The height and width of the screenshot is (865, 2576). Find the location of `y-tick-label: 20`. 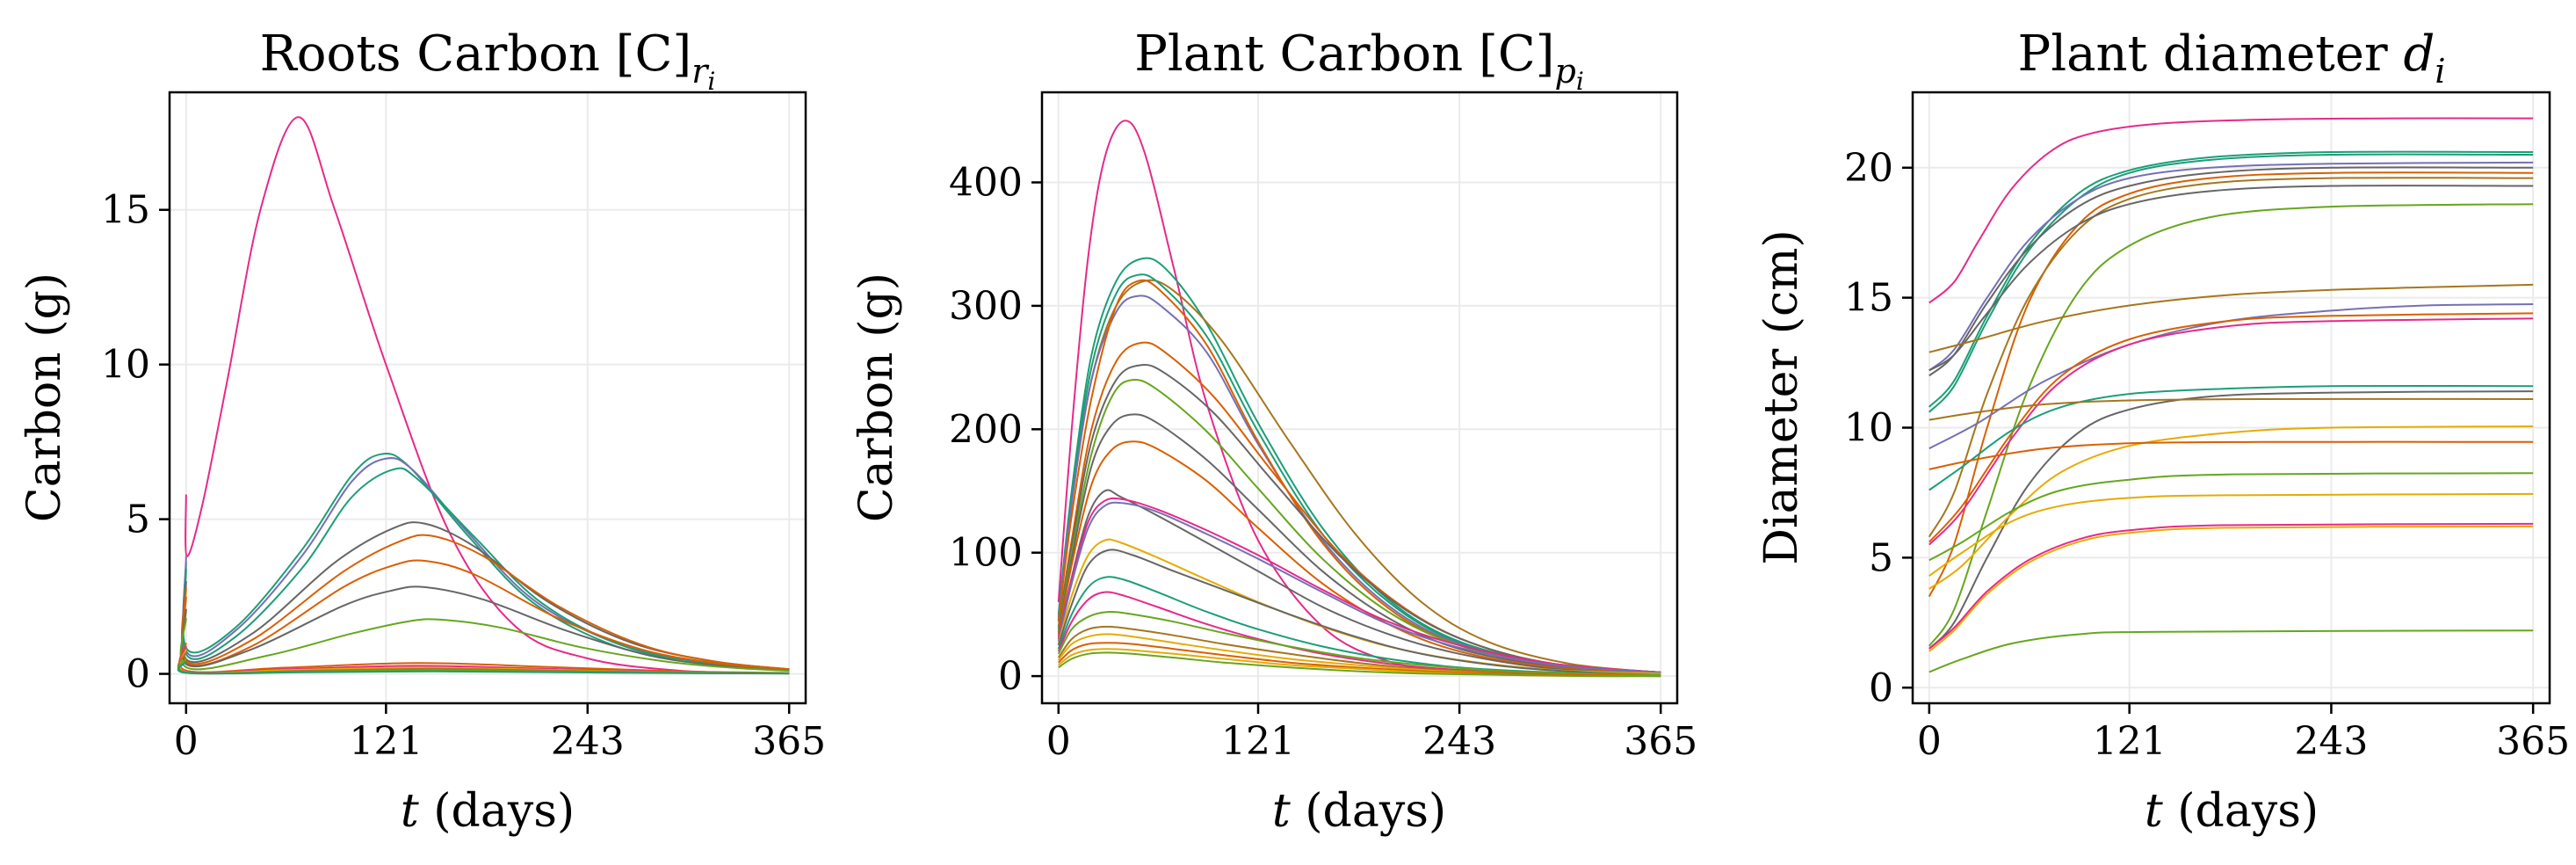

y-tick-label: 20 is located at coordinates (1868, 169).